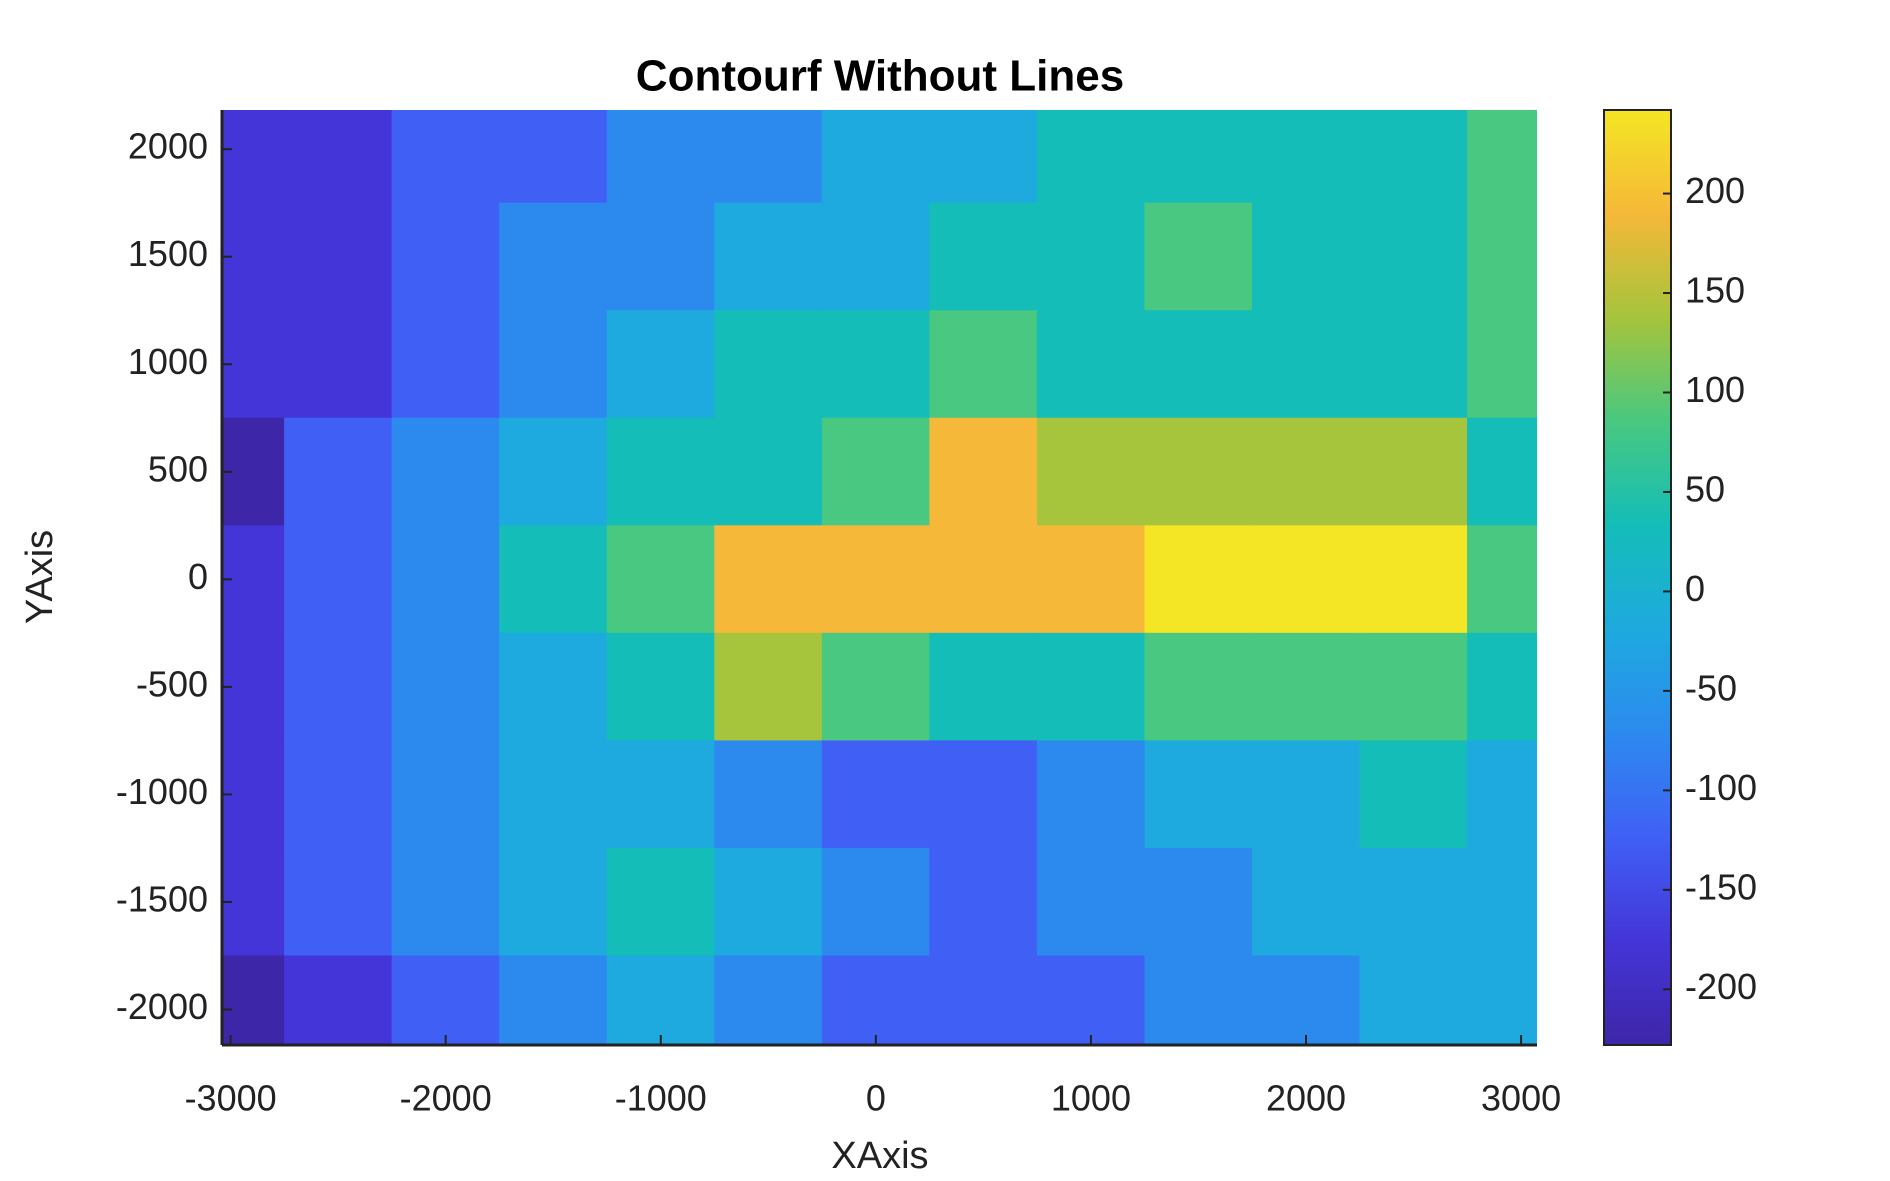 This screenshot has width=1890, height=1181. Describe the element at coordinates (162, 898) in the screenshot. I see `y-tick-label: -1500` at that location.